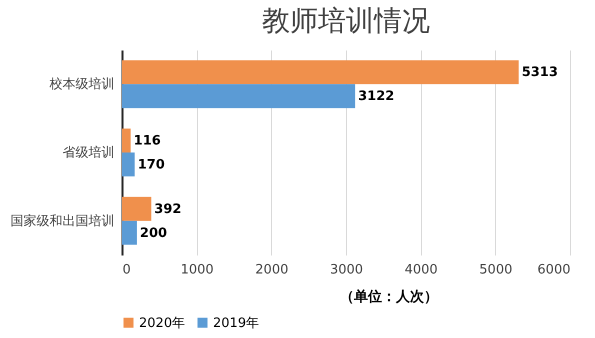 The height and width of the screenshot is (338, 595). I want to click on x-tick-label: 6000, so click(553, 270).